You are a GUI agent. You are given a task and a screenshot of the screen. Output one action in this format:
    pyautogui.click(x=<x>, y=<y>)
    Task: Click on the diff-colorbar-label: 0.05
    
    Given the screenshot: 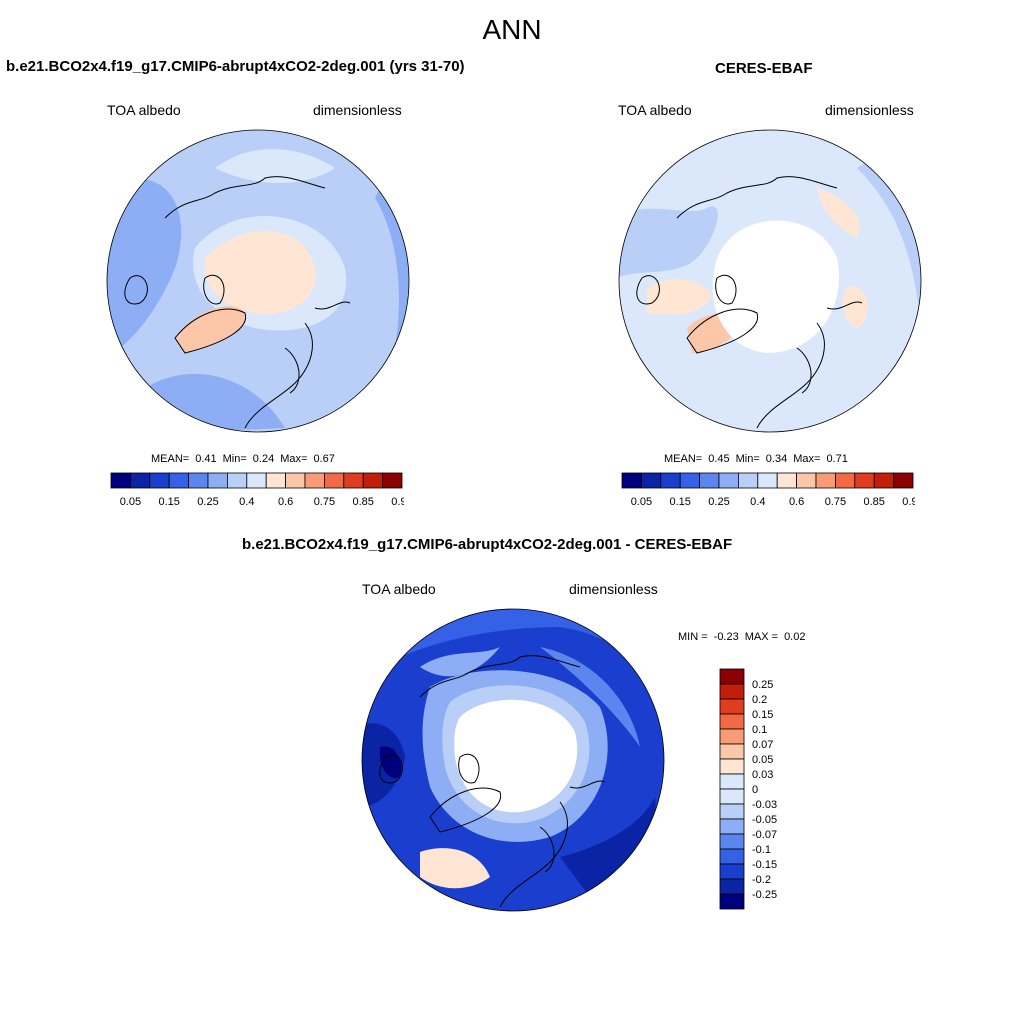 What is the action you would take?
    pyautogui.click(x=762, y=760)
    